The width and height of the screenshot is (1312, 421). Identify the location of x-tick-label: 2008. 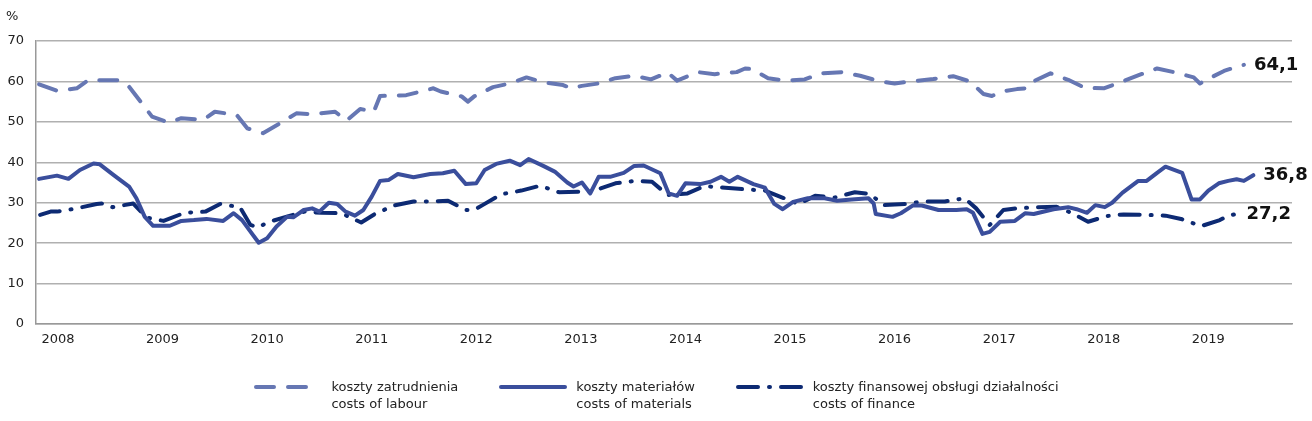
(58, 339).